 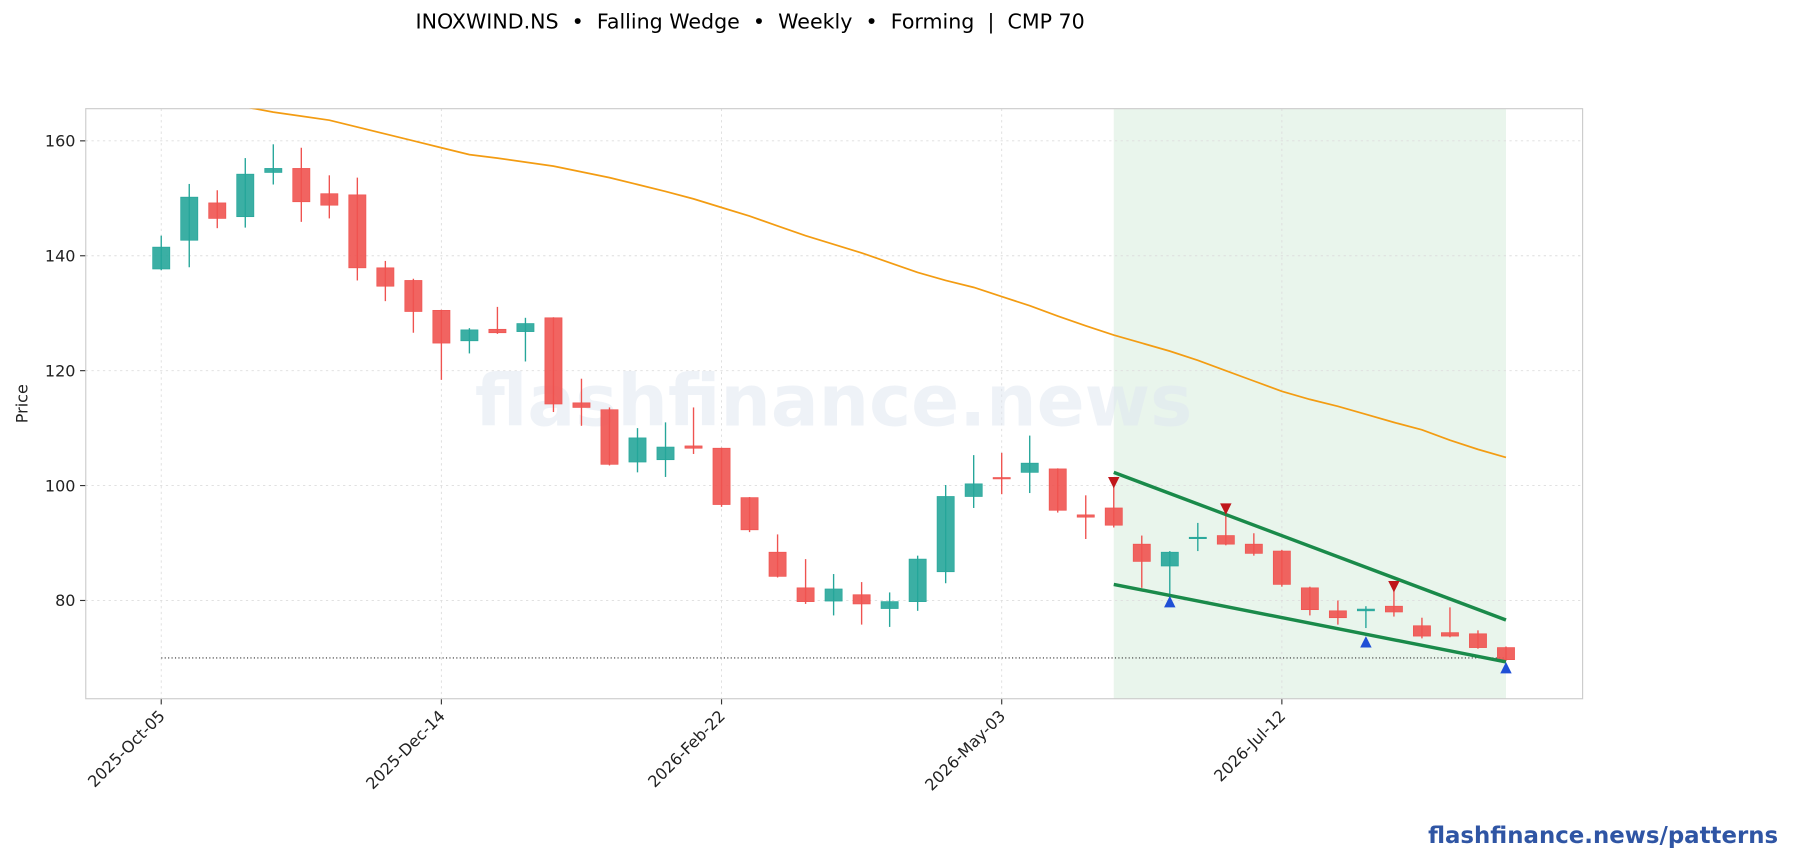 I want to click on y-axis-label: Price, so click(x=21, y=403).